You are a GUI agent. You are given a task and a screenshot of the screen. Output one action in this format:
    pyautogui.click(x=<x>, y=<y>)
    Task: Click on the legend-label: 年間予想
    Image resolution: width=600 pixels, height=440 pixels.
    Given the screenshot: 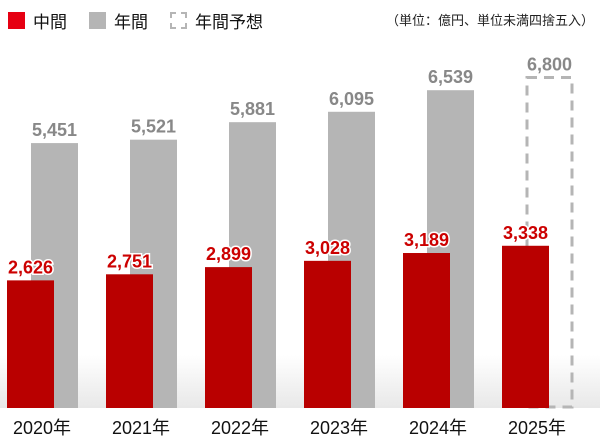 What is the action you would take?
    pyautogui.click(x=229, y=22)
    